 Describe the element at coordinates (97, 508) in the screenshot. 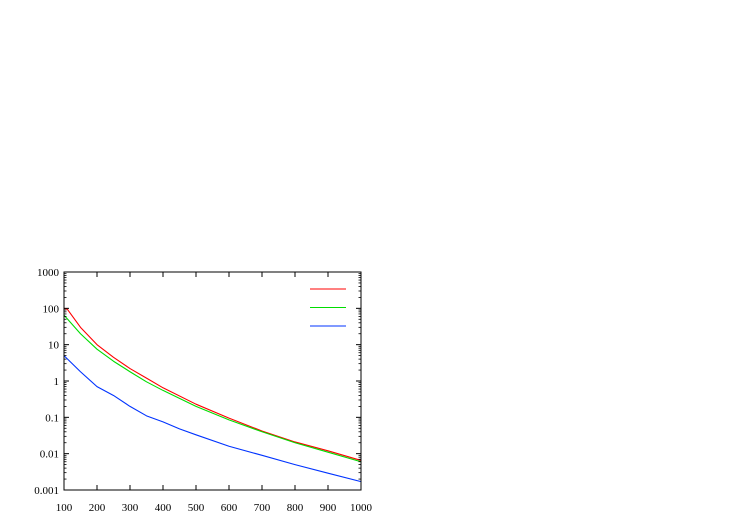

I see `x-tick-label: 200` at that location.